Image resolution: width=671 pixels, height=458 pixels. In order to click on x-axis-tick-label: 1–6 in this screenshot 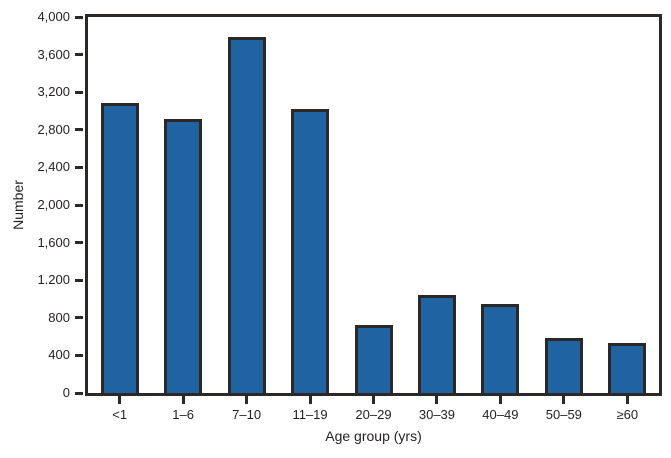, I will do `click(183, 414)`.